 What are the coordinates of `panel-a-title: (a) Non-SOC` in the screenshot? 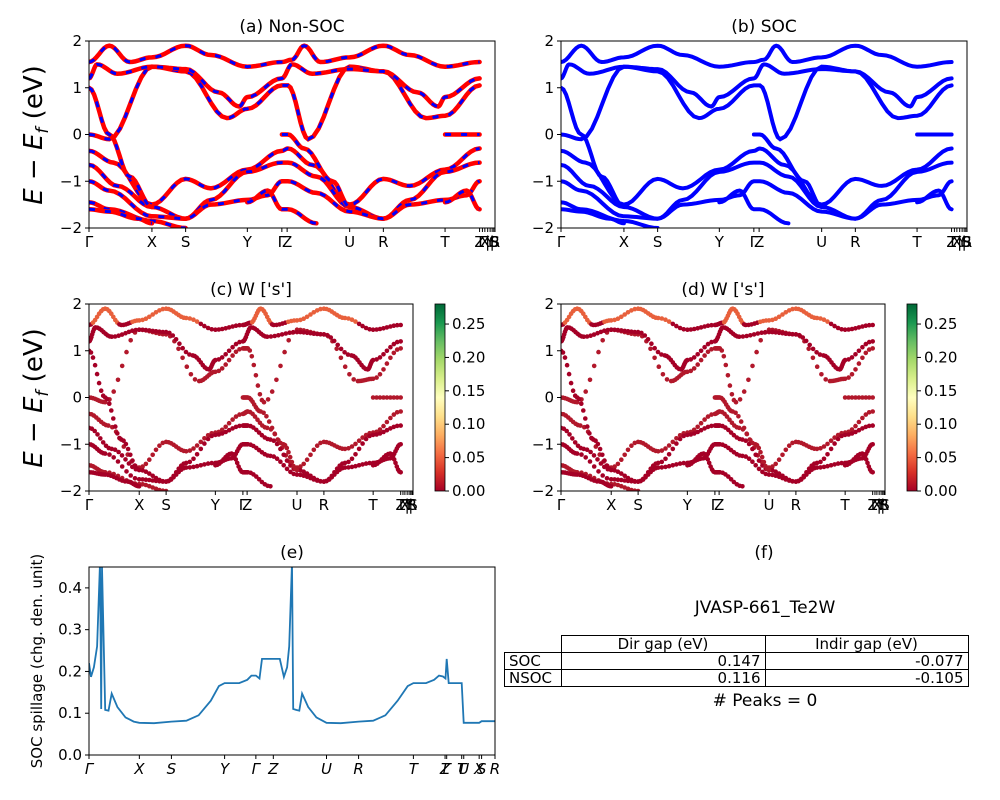 It's located at (291, 27).